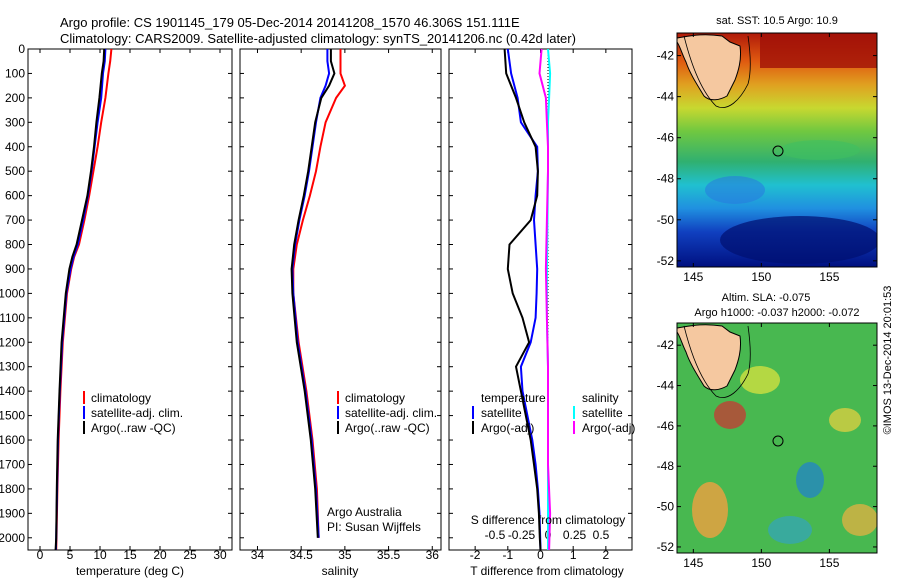 Image resolution: width=900 pixels, height=580 pixels. What do you see at coordinates (475, 555) in the screenshot?
I see `x-tick-label: -2` at bounding box center [475, 555].